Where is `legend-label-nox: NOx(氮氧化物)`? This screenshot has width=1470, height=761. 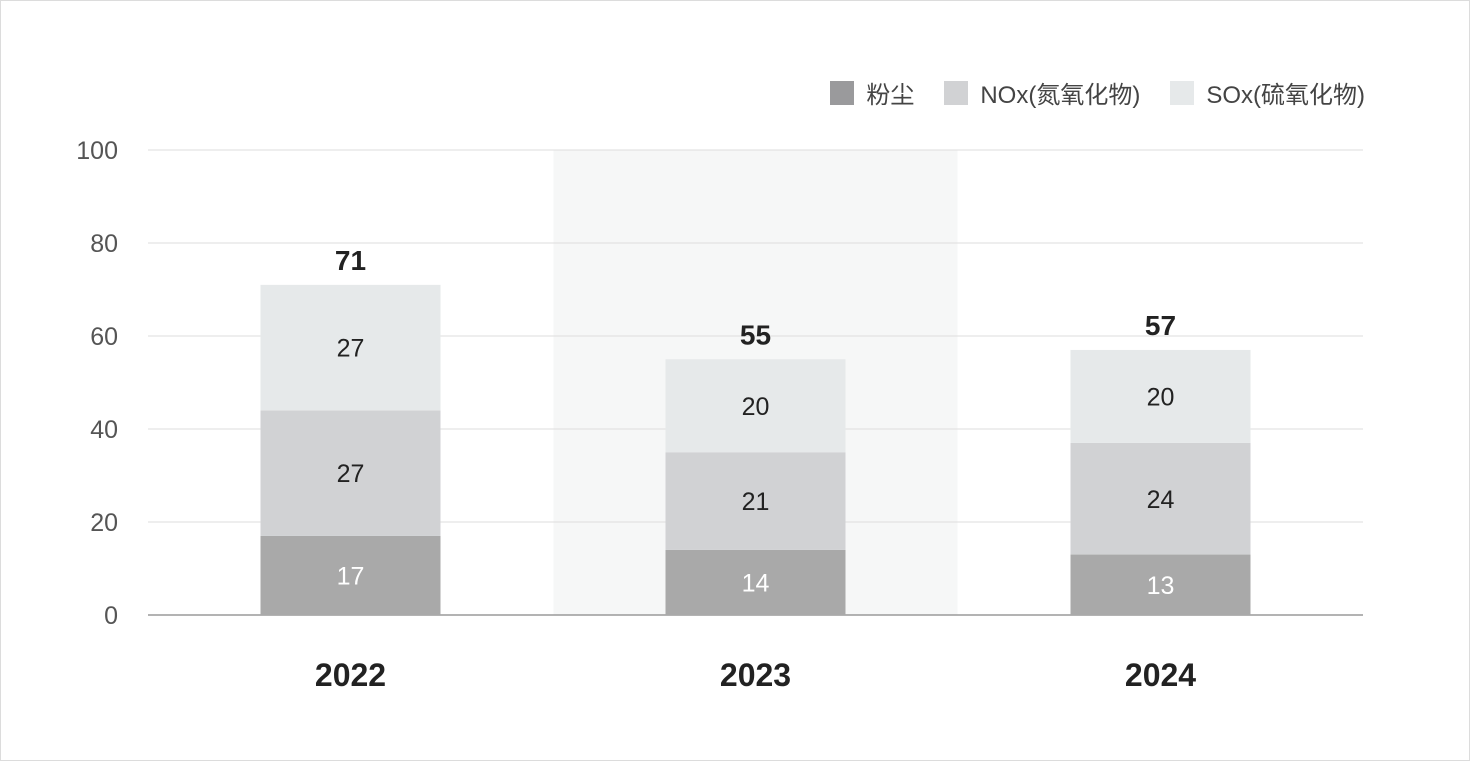
legend-label-nox: NOx(氮氧化物) is located at coordinates (1060, 95).